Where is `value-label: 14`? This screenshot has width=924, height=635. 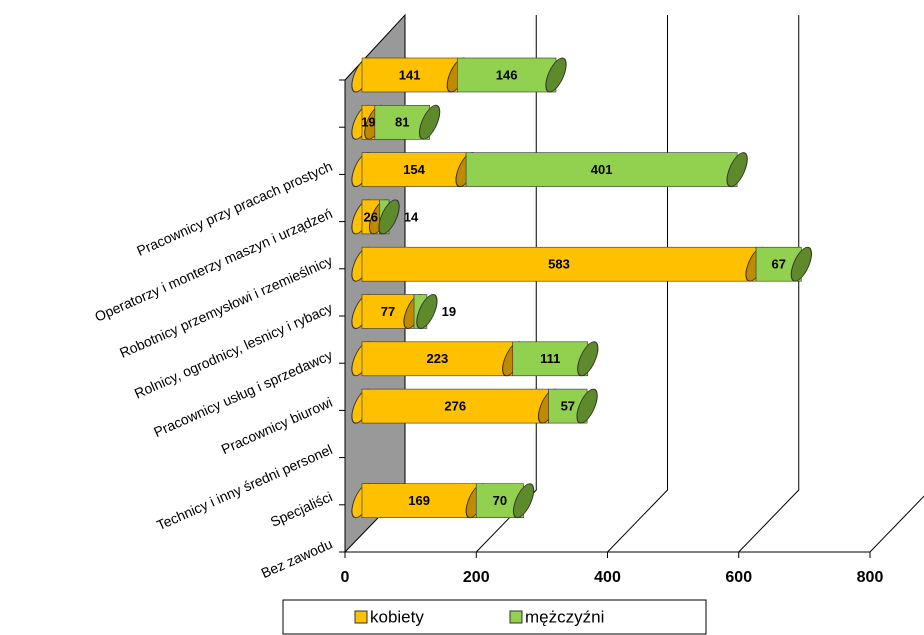
value-label: 14 is located at coordinates (411, 216).